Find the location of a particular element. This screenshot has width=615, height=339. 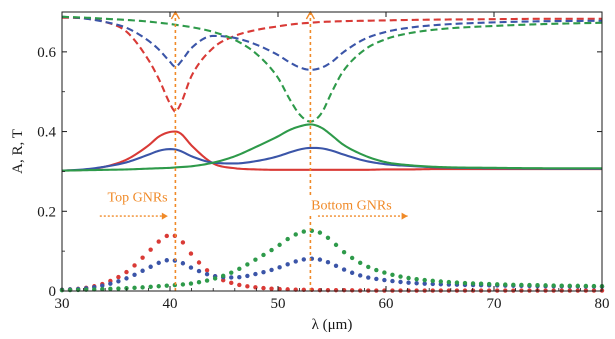

series-a-5-line is located at coordinates (331, 147).